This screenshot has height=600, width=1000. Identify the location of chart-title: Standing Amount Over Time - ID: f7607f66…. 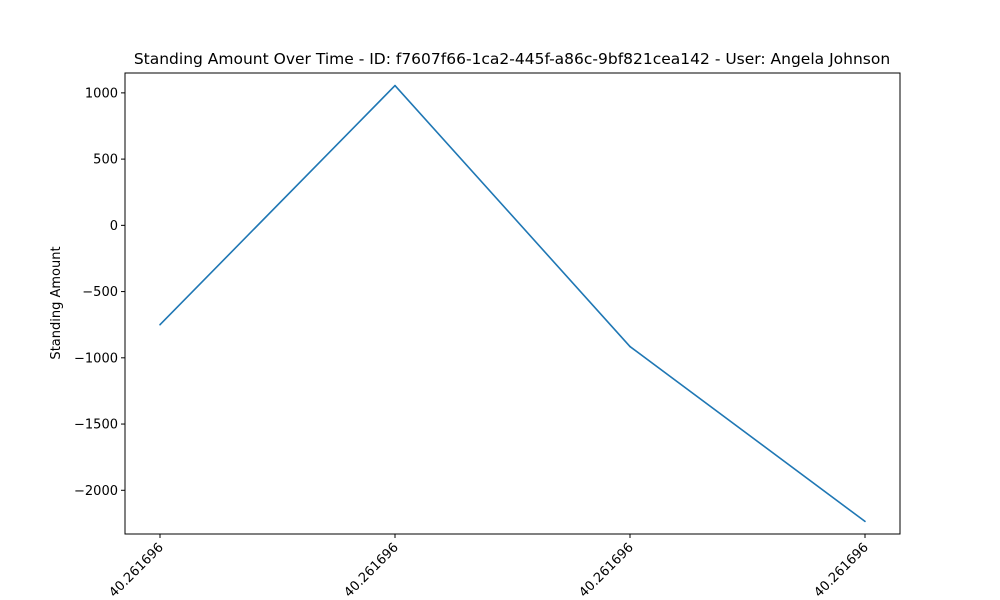
(512, 59).